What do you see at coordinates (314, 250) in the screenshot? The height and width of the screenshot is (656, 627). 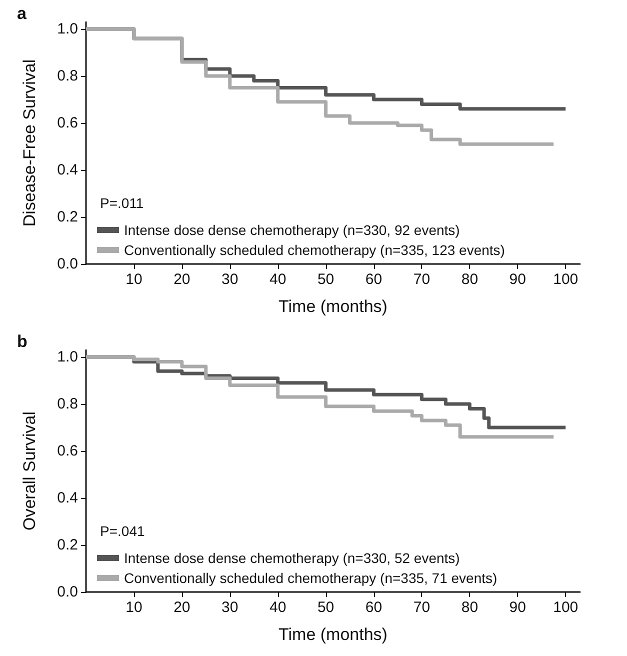 I see `legend-label: Conventionally scheduled chemotherapy (n=335, 123 events)` at bounding box center [314, 250].